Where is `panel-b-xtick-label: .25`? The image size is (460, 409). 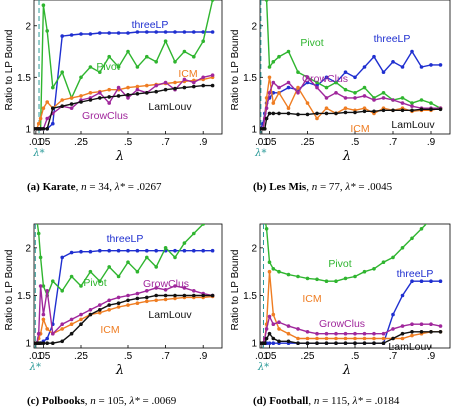 panel-b-xtick-label: .25 is located at coordinates (308, 142).